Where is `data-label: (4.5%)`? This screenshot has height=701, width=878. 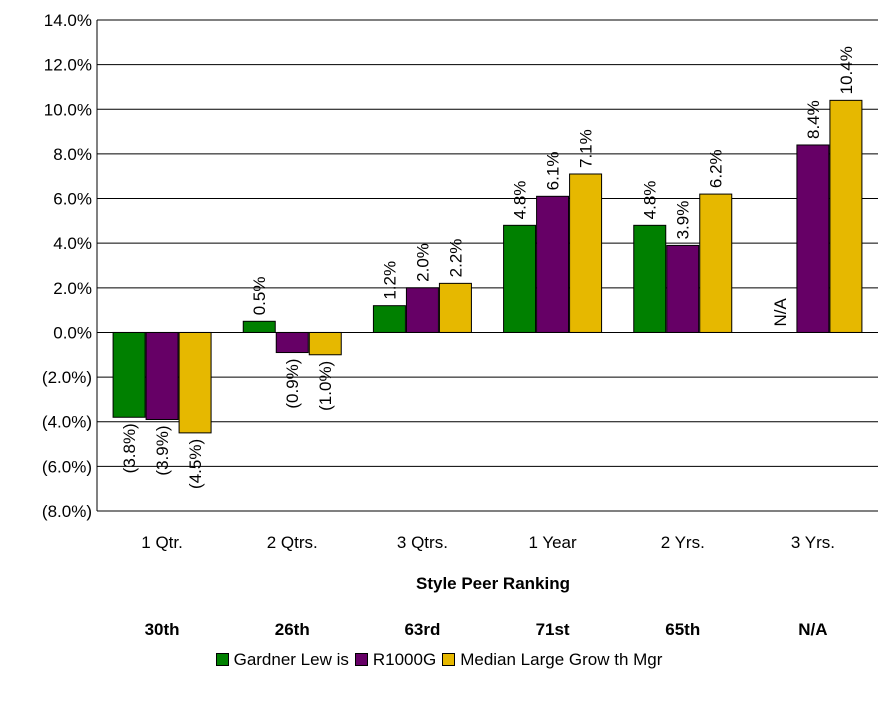 data-label: (4.5%) is located at coordinates (195, 464).